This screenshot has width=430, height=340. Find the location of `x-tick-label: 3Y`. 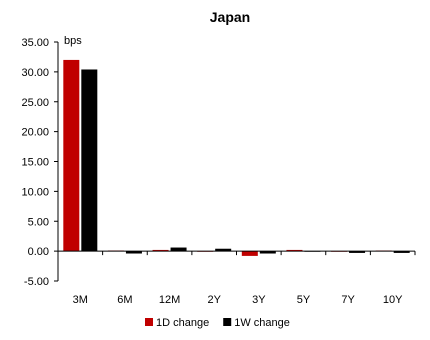

x-tick-label: 3Y is located at coordinates (259, 300).